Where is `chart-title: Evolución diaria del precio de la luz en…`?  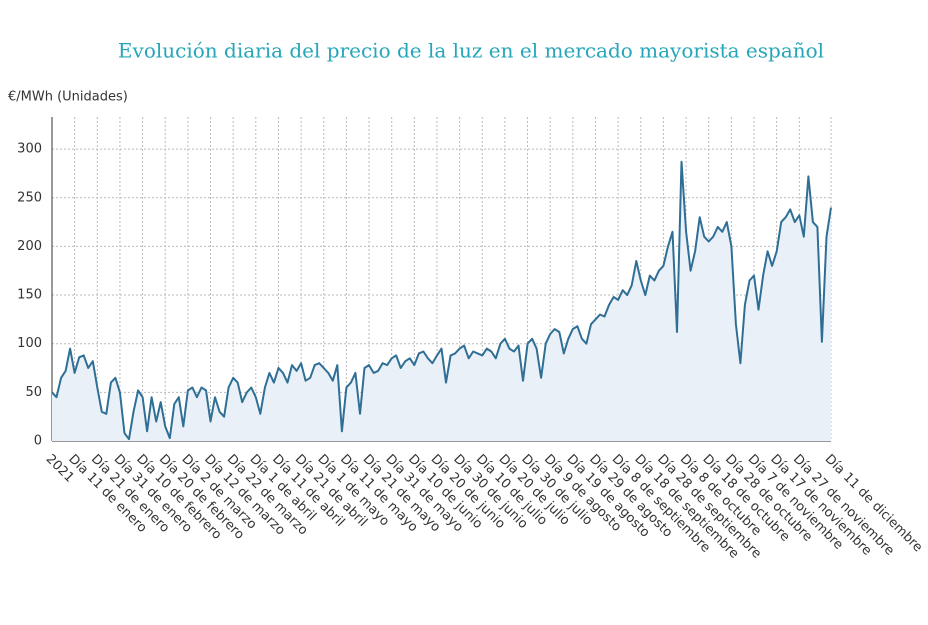 chart-title: Evolución diaria del precio de la luz en… is located at coordinates (471, 51).